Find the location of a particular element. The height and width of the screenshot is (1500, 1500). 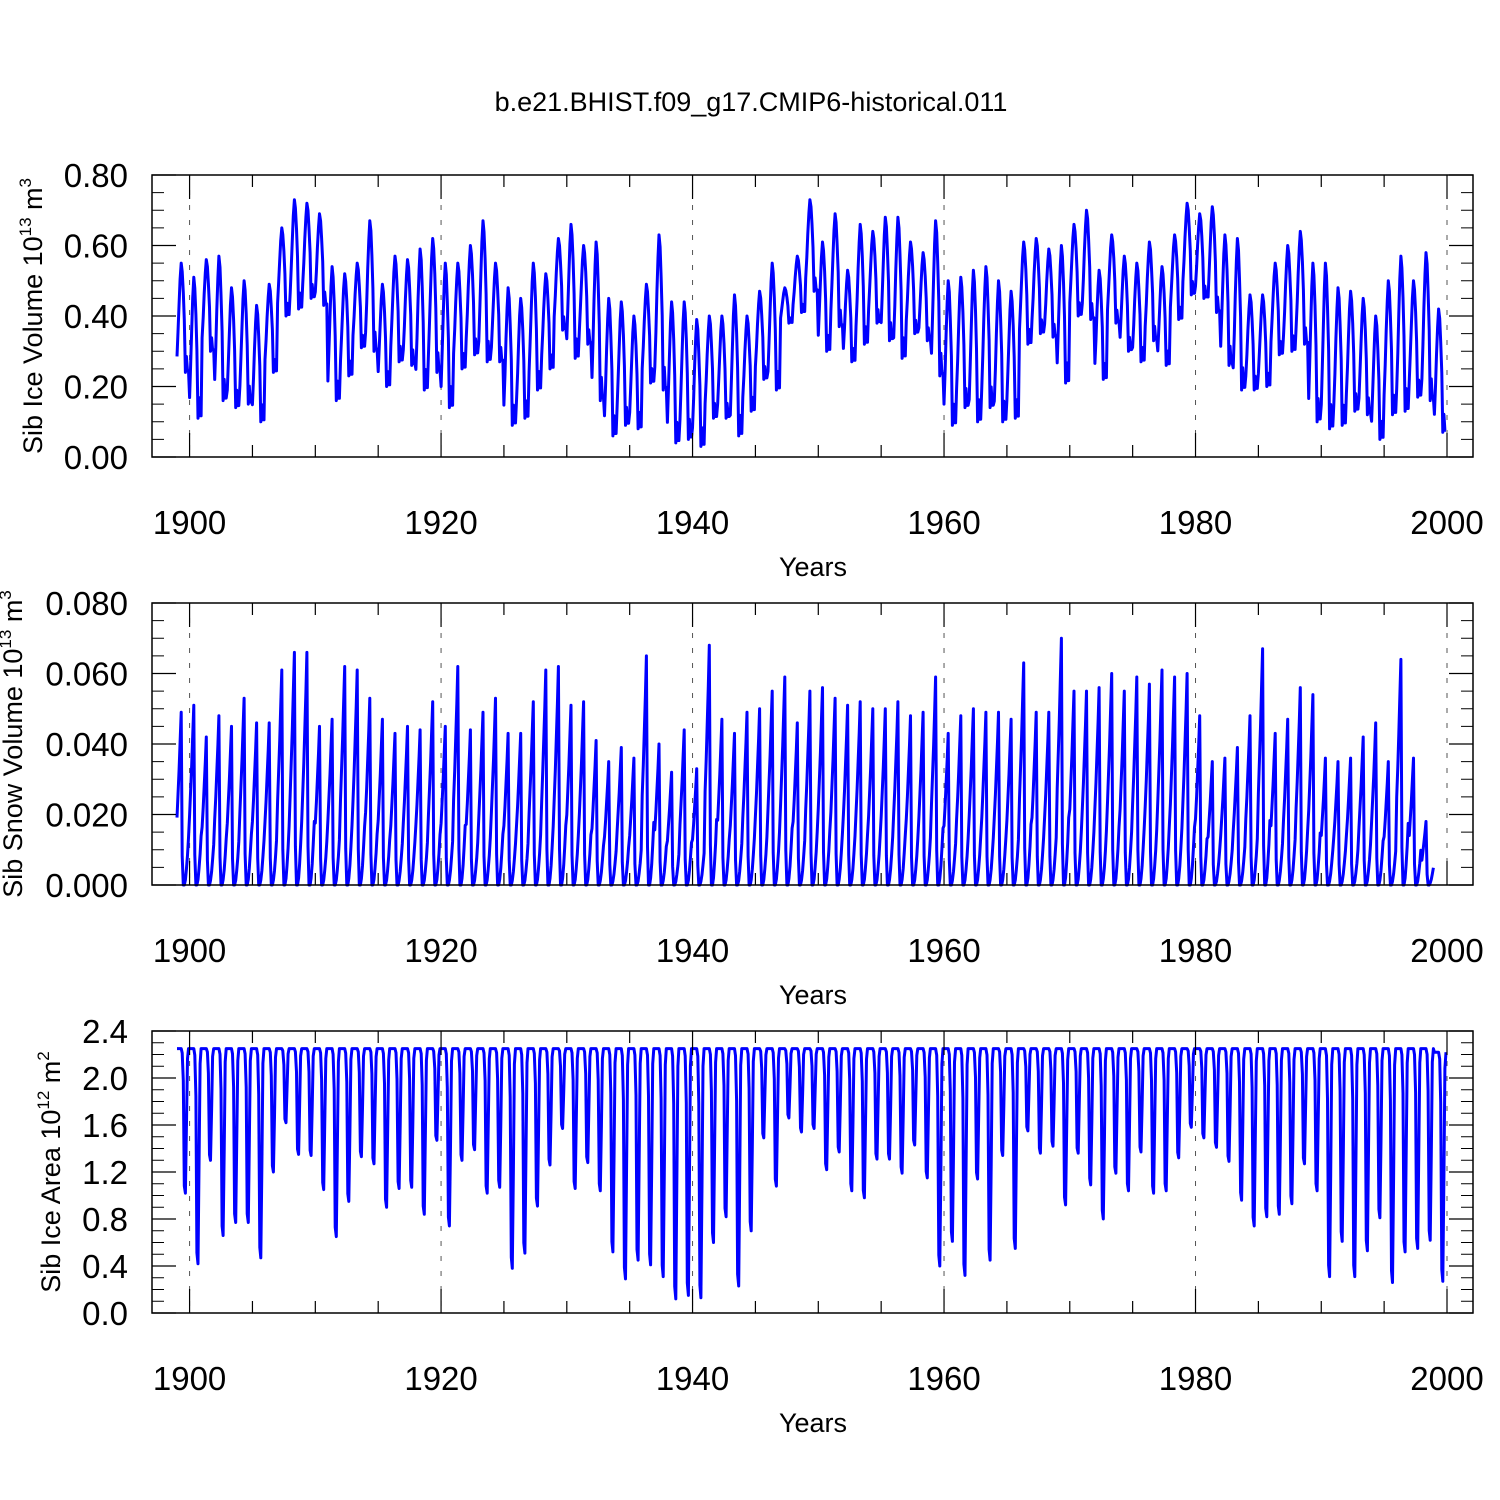

snow-volume-xtick-label-4: 1980 is located at coordinates (1195, 950).